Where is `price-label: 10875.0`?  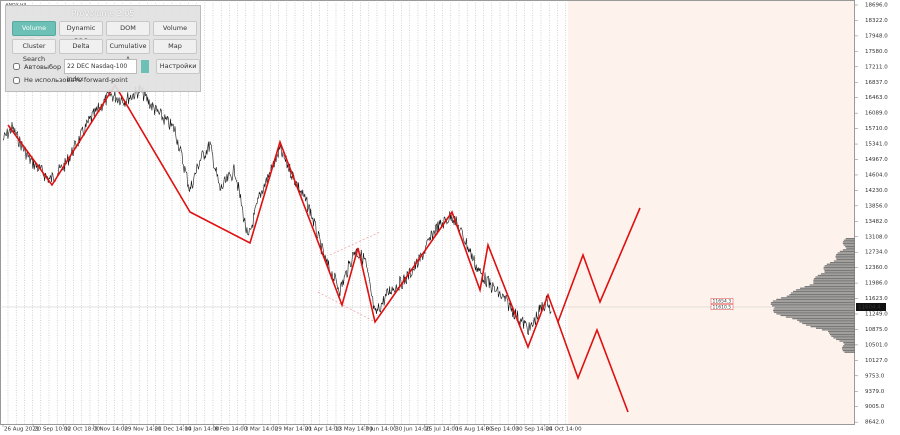 price-label: 10875.0 is located at coordinates (876, 330).